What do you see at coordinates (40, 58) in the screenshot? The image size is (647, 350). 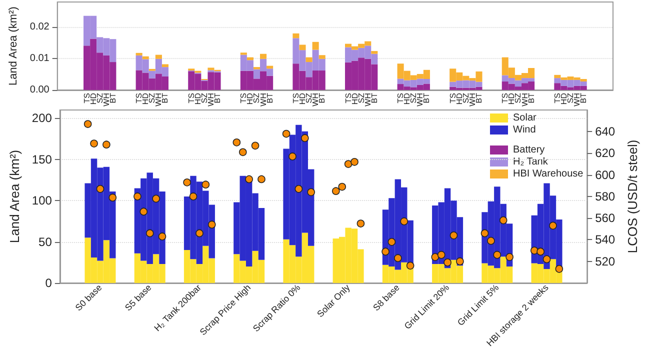 I see `y-tick-label: 0.01` at bounding box center [40, 58].